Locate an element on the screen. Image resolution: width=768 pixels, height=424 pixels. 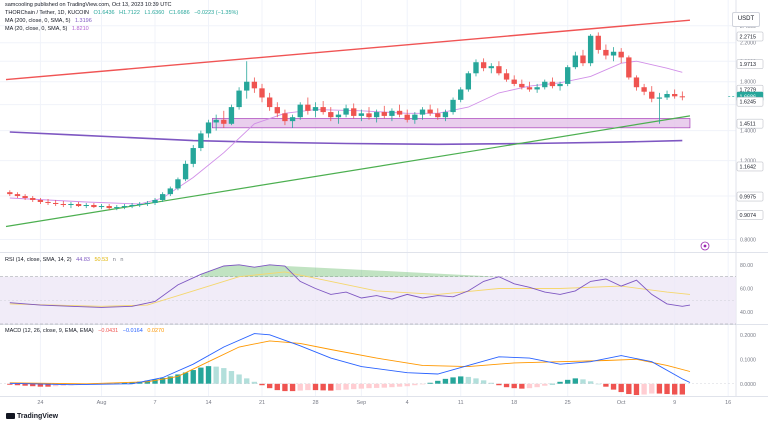
rsi-value: 44.83 is located at coordinates (83, 260).